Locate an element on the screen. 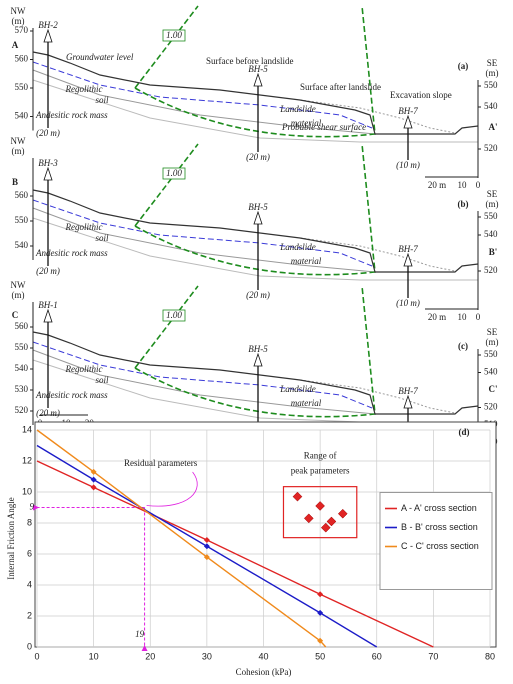 Image resolution: width=513 pixels, height=684 pixels. residual-label: Residual parameters is located at coordinates (161, 463).